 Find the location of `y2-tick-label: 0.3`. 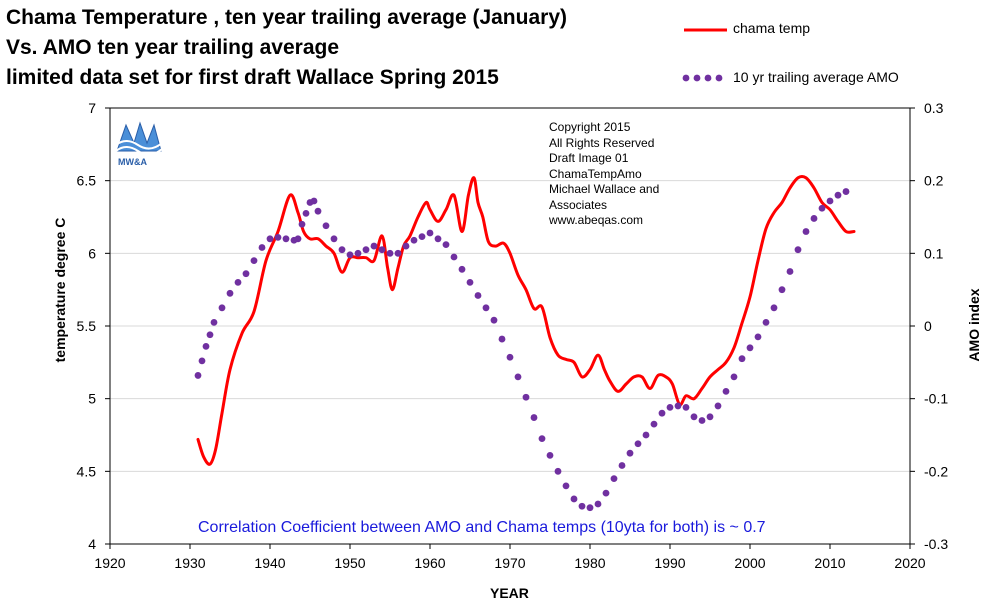

y2-tick-label: 0.3 is located at coordinates (934, 108).